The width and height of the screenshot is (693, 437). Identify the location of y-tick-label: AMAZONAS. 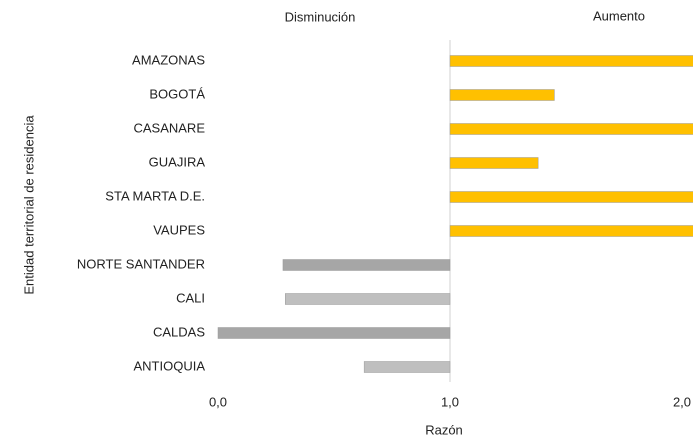
(168, 59).